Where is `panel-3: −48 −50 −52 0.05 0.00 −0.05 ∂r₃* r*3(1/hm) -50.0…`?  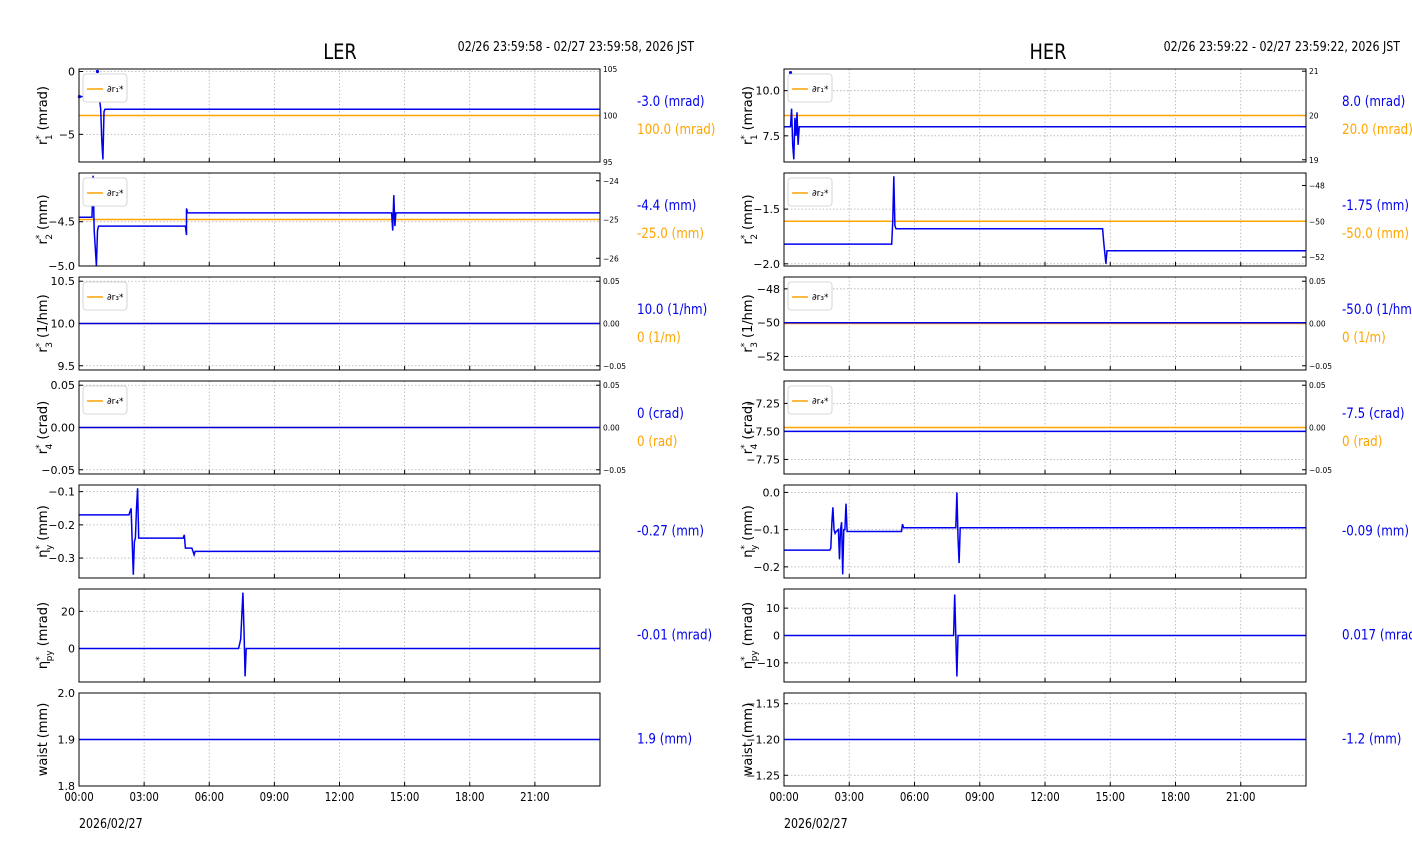
panel-3: −48 −50 −52 0.05 0.00 −0.05 ∂r₃* r*3(1/hm) -50.0… is located at coordinates (1076, 323).